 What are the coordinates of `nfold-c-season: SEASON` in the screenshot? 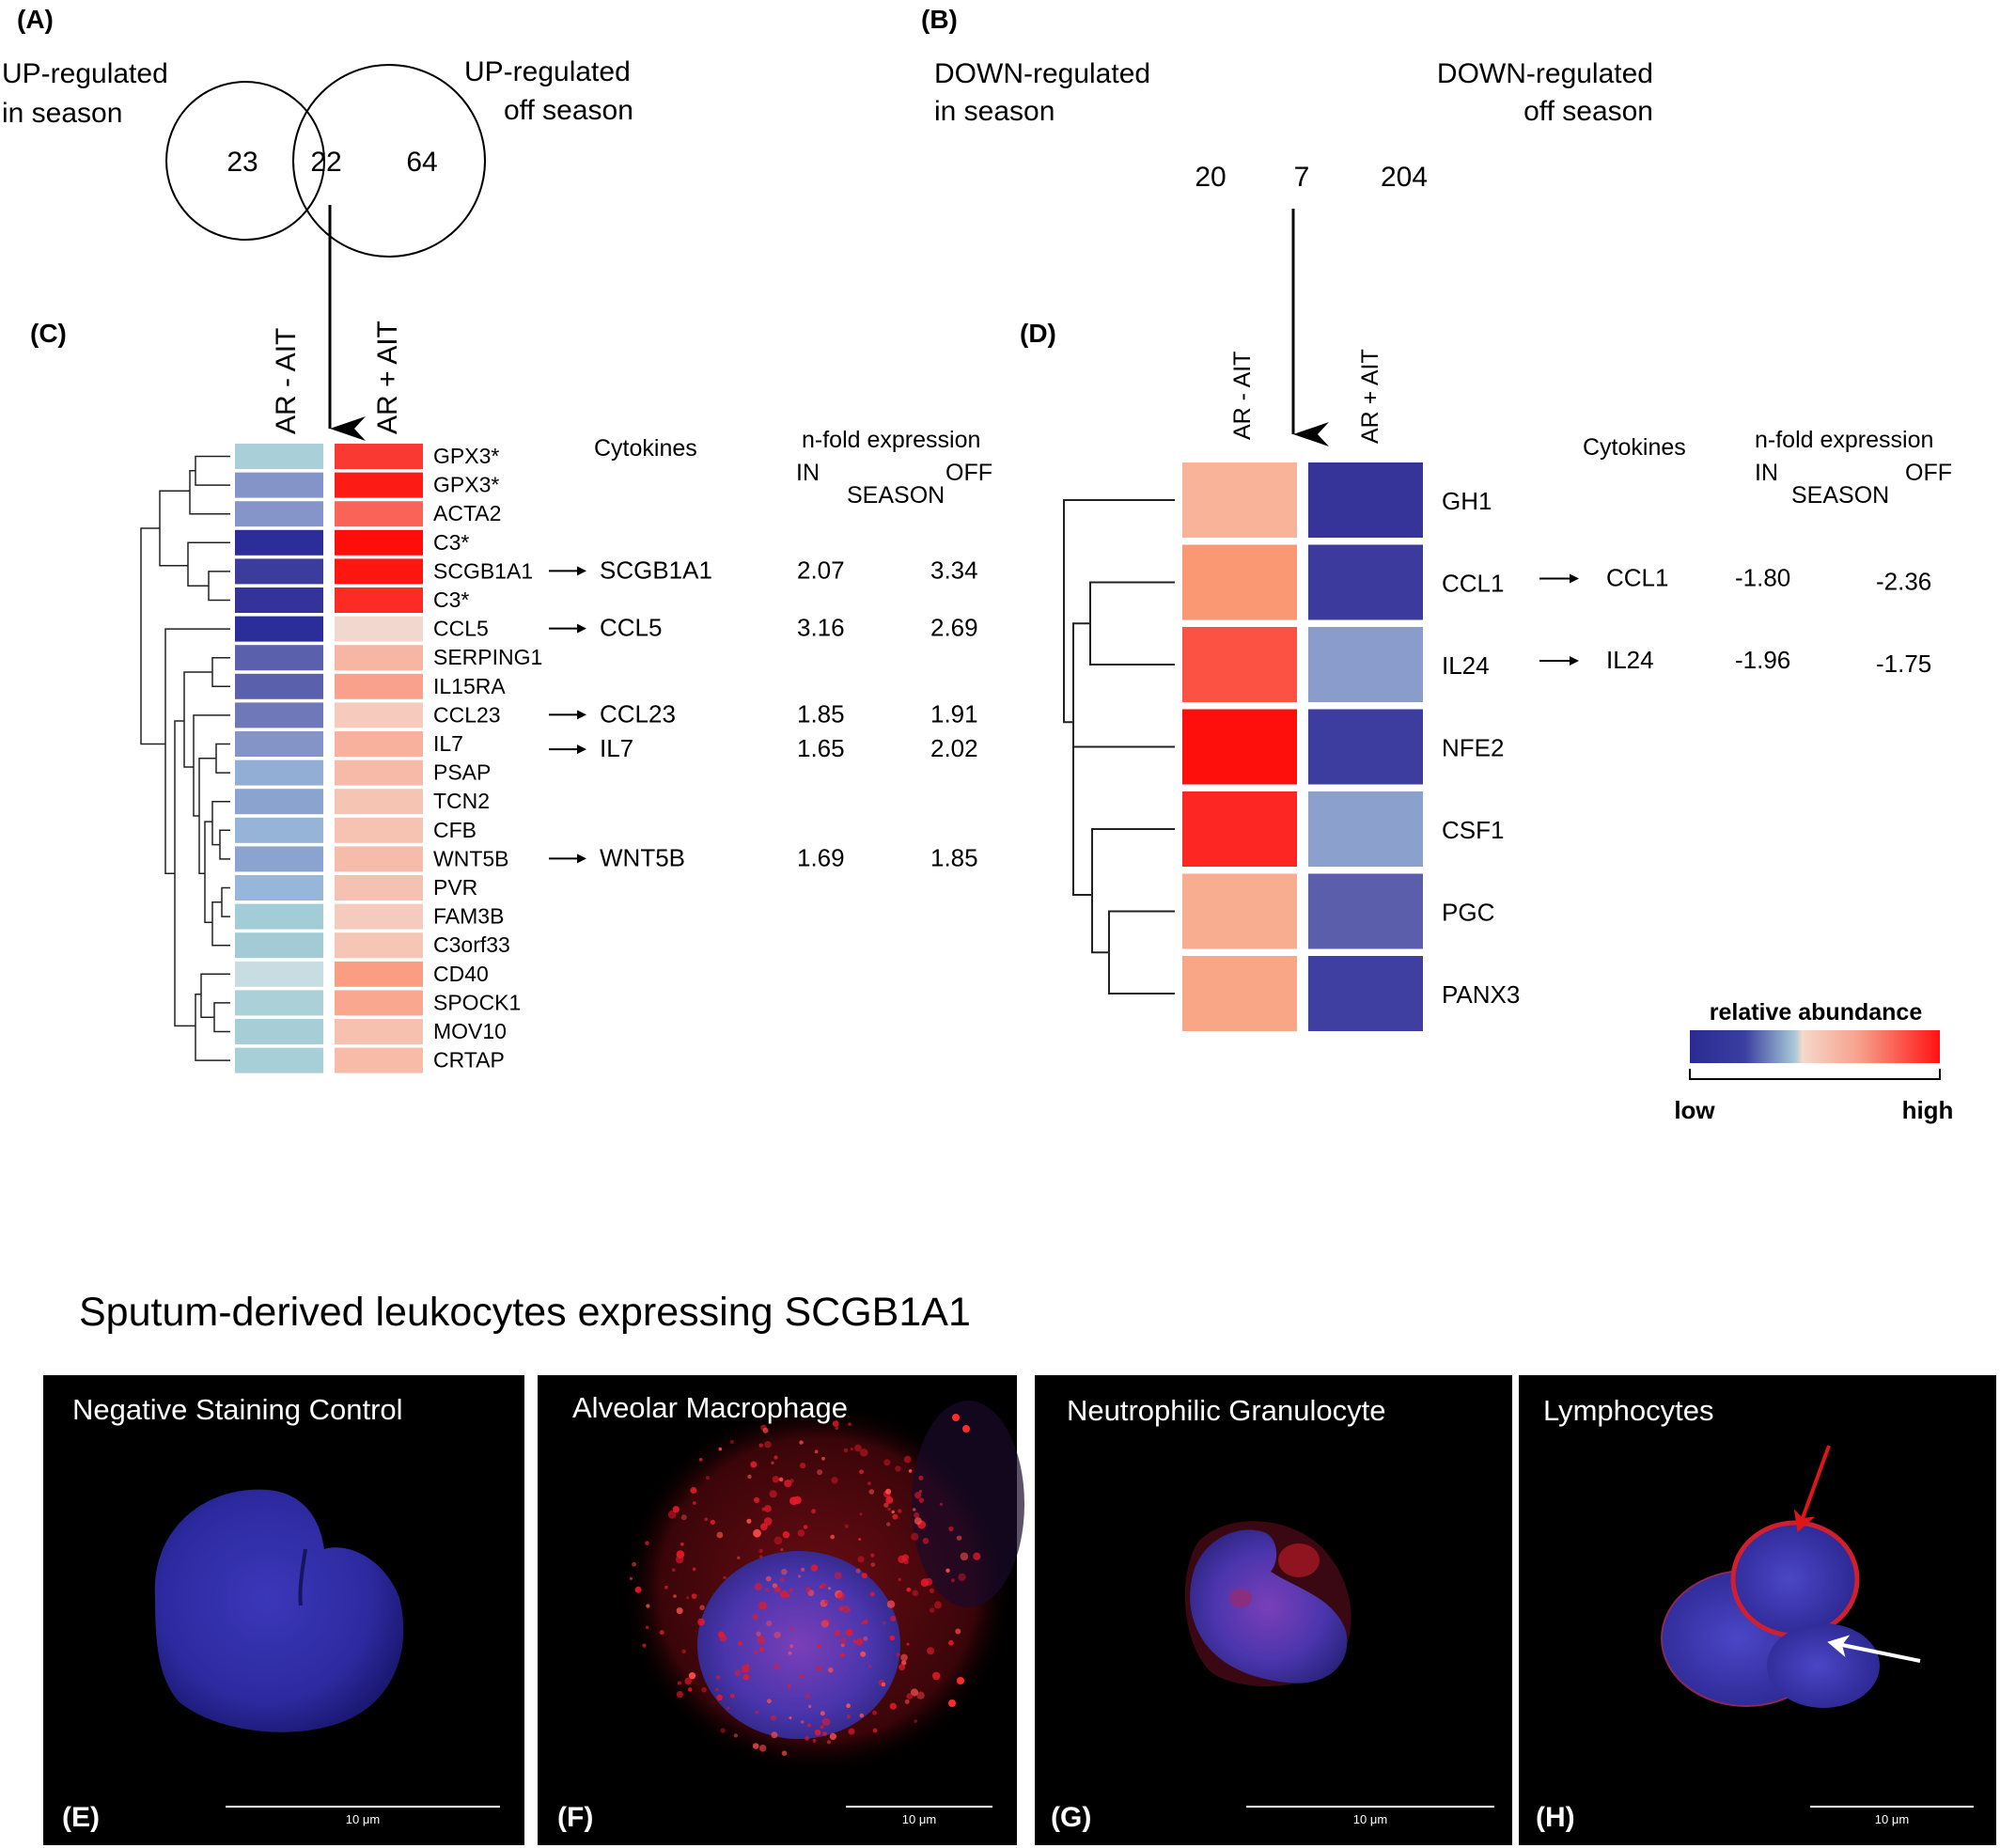 It's located at (896, 495).